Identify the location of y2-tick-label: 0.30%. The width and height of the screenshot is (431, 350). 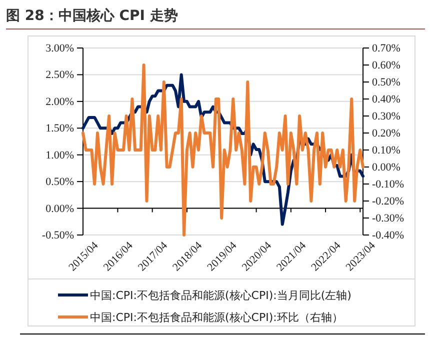
(386, 116).